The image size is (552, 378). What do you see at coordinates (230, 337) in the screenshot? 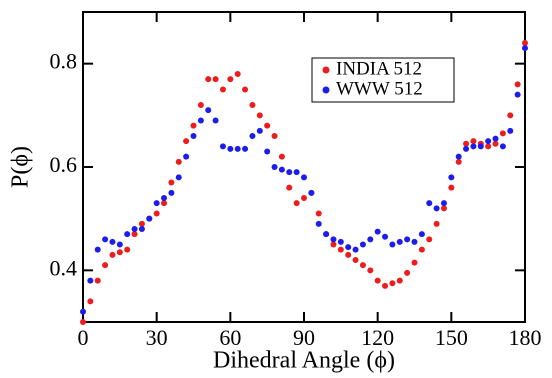
I see `x-tick-label: 60` at bounding box center [230, 337].